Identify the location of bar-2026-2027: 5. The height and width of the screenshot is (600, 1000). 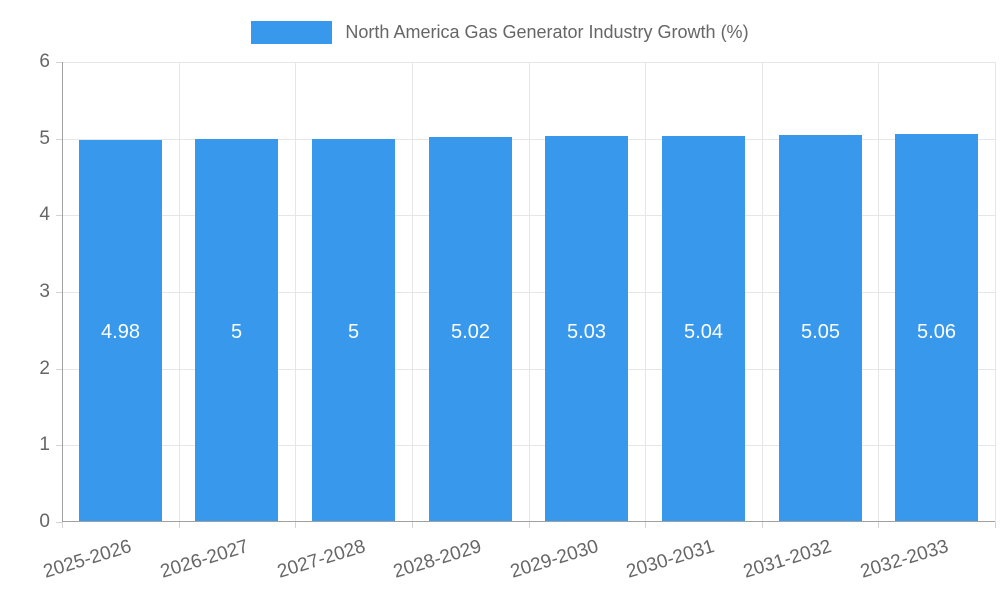
(236, 330).